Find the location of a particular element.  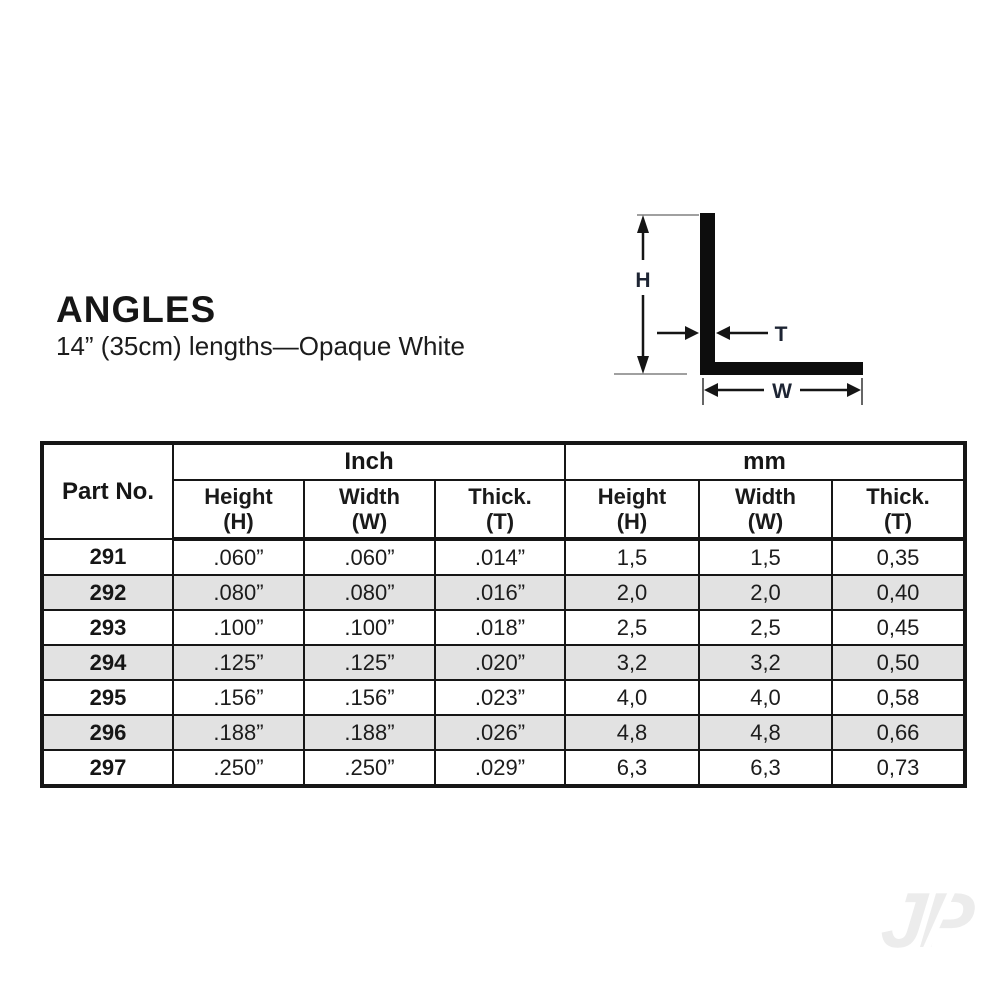

cell-mm-thick: 0,73 is located at coordinates (898, 768).